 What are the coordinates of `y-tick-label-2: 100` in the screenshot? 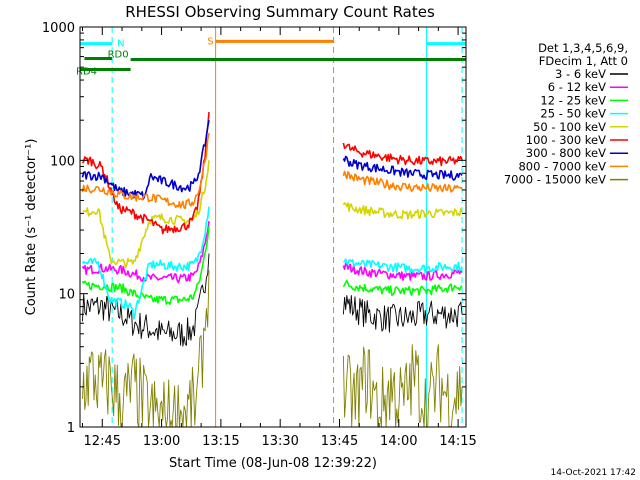 It's located at (62, 161).